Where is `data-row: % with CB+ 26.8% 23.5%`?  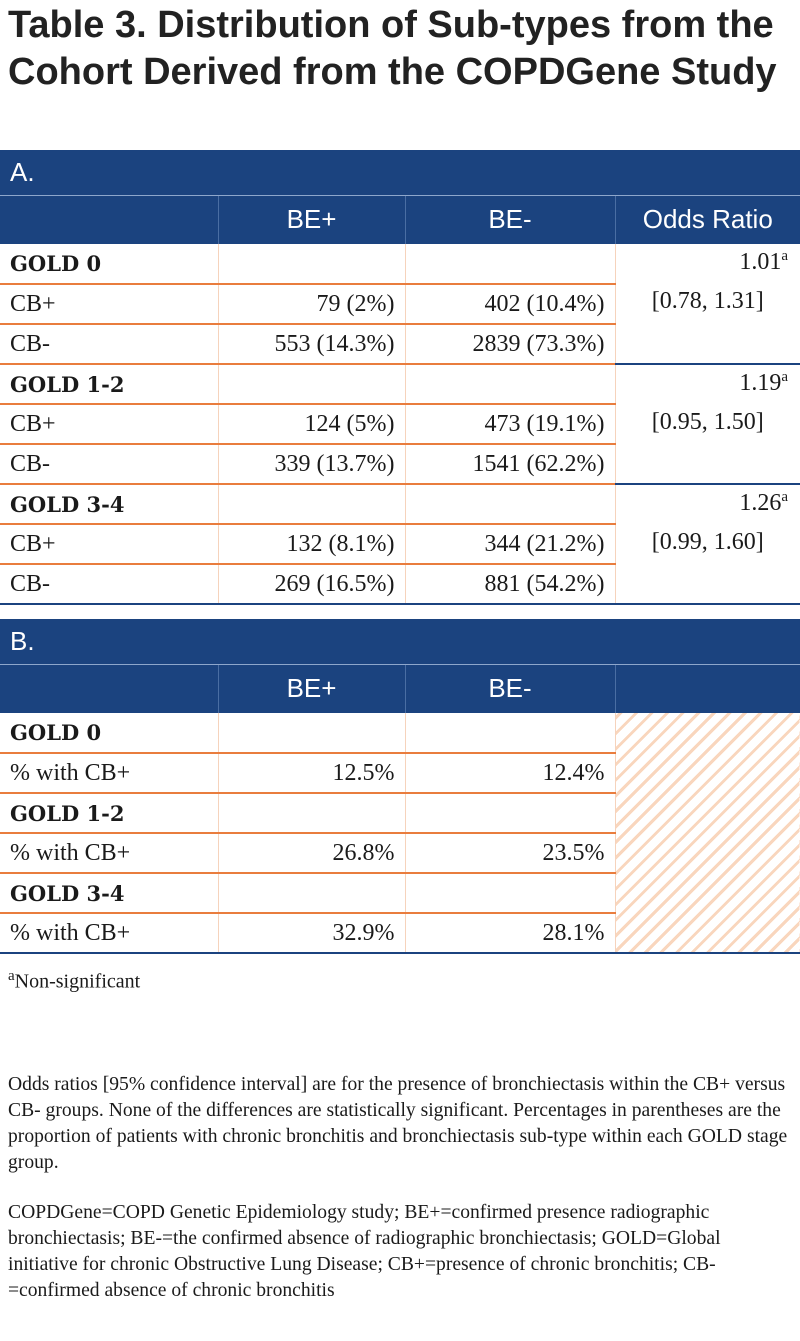
data-row: % with CB+ 26.8% 23.5% is located at coordinates (400, 853).